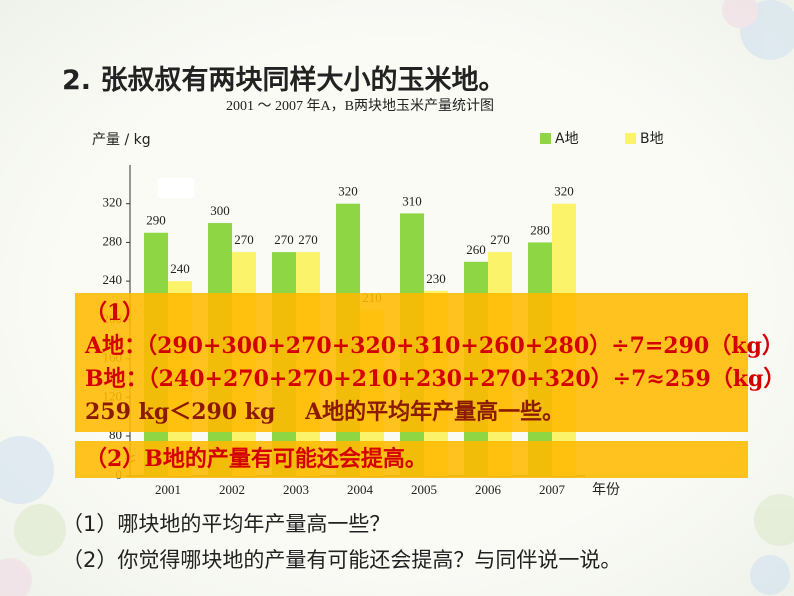 The image size is (794, 596). I want to click on chart-title: 2001 ～ 2007 年A，B两块地玉米产量统计图, so click(360, 106).